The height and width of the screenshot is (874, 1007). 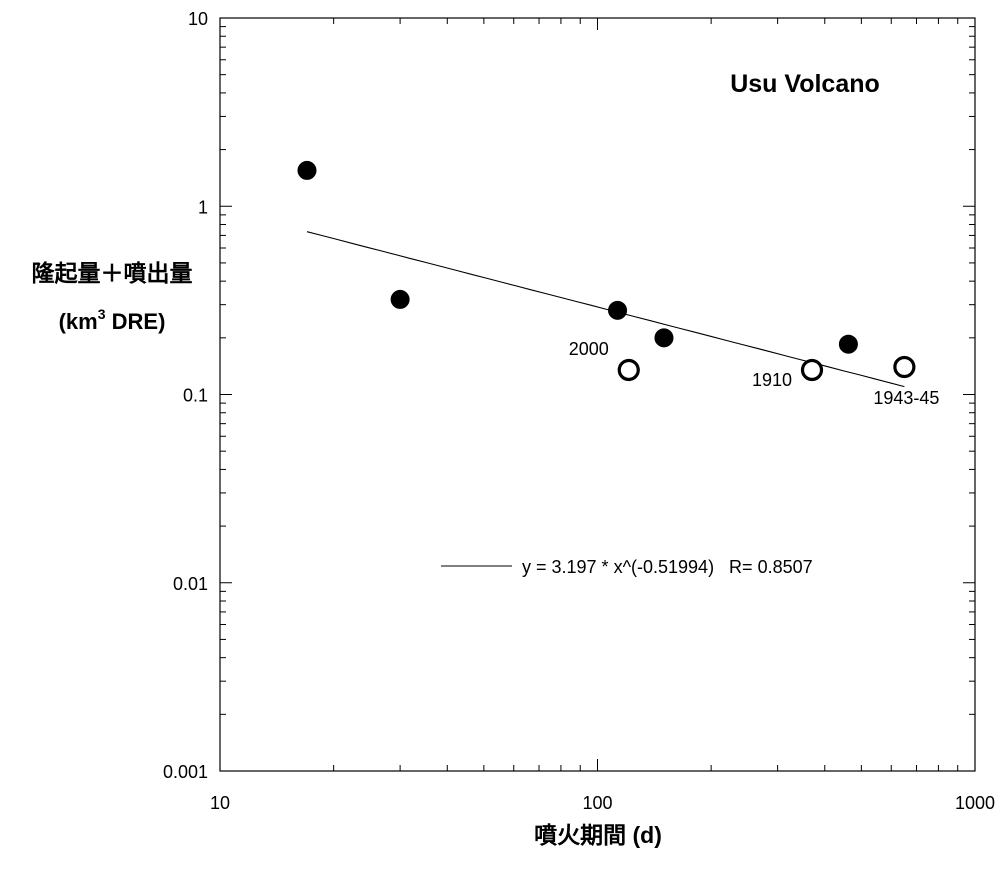 I want to click on x-tick-label: 10, so click(x=220, y=803).